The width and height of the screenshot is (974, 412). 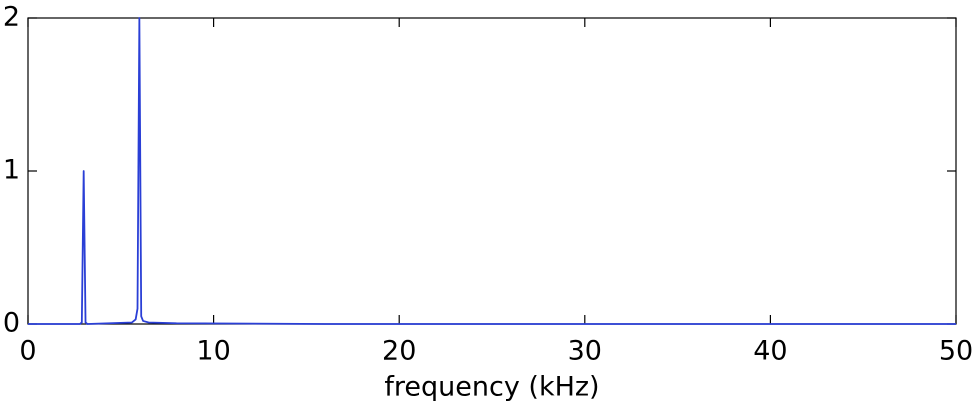 I want to click on x-tick-label: 0, so click(x=27, y=351).